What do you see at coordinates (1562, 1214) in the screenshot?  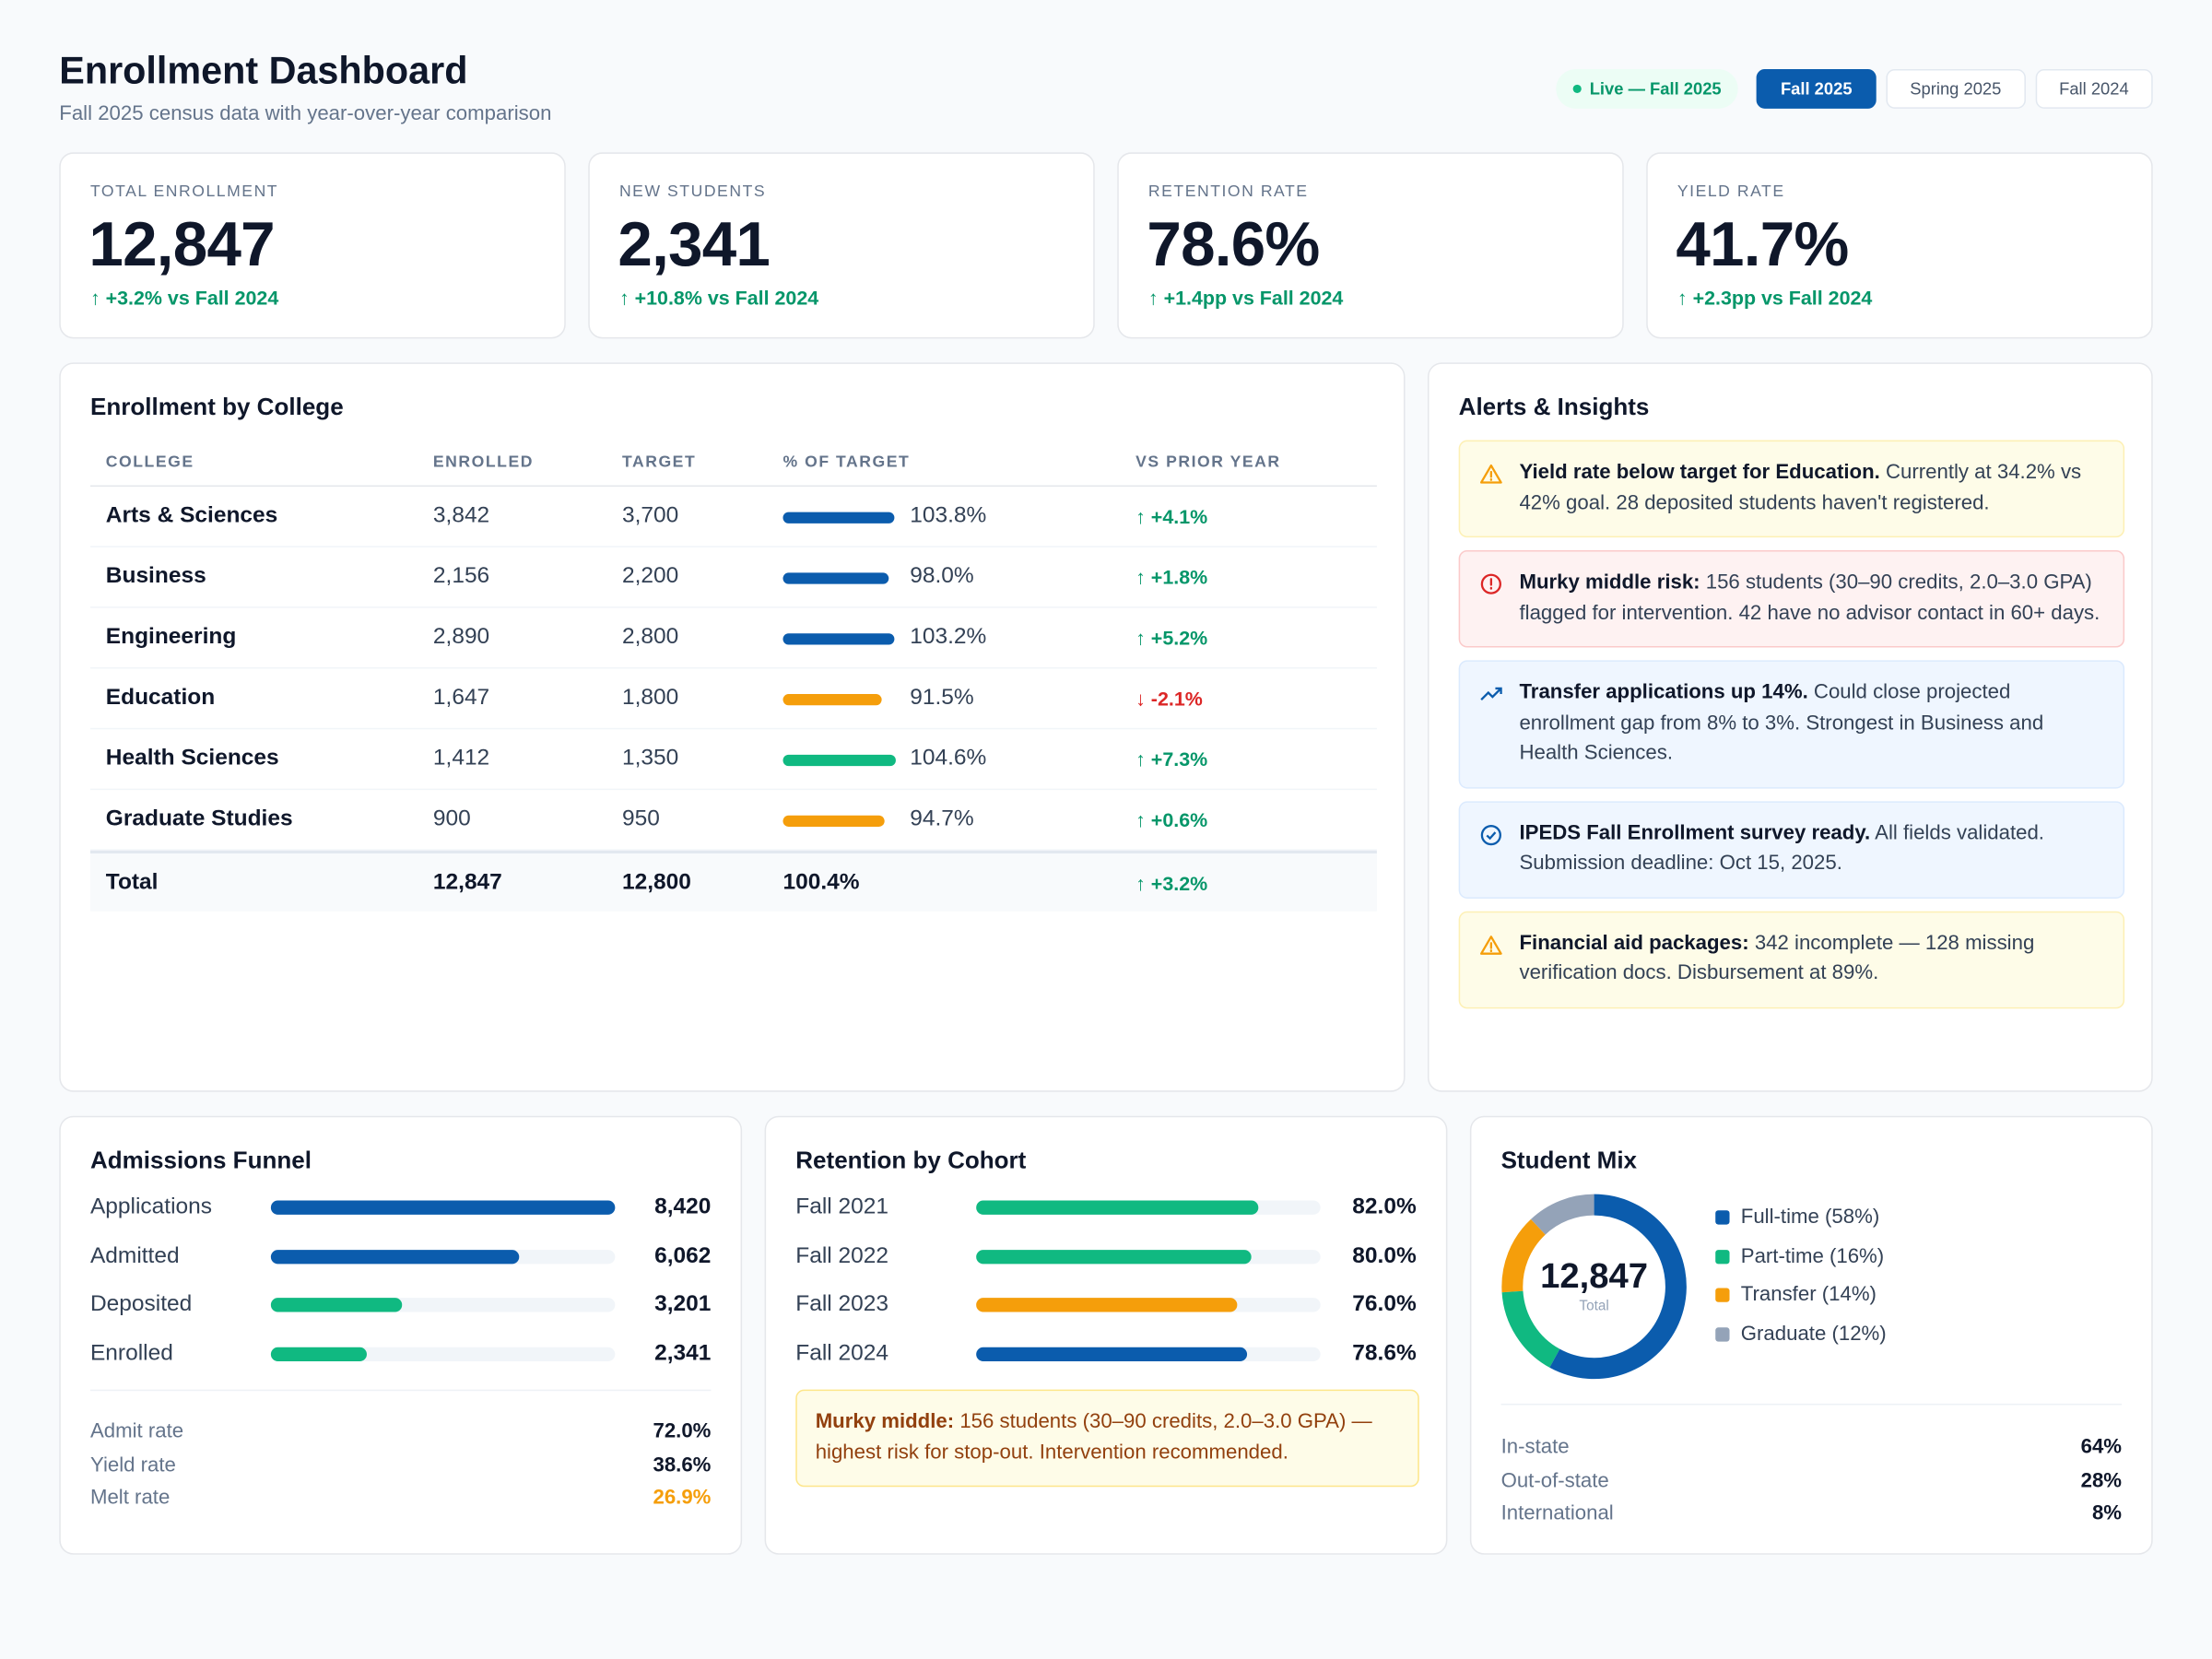 I see `donut-segment` at bounding box center [1562, 1214].